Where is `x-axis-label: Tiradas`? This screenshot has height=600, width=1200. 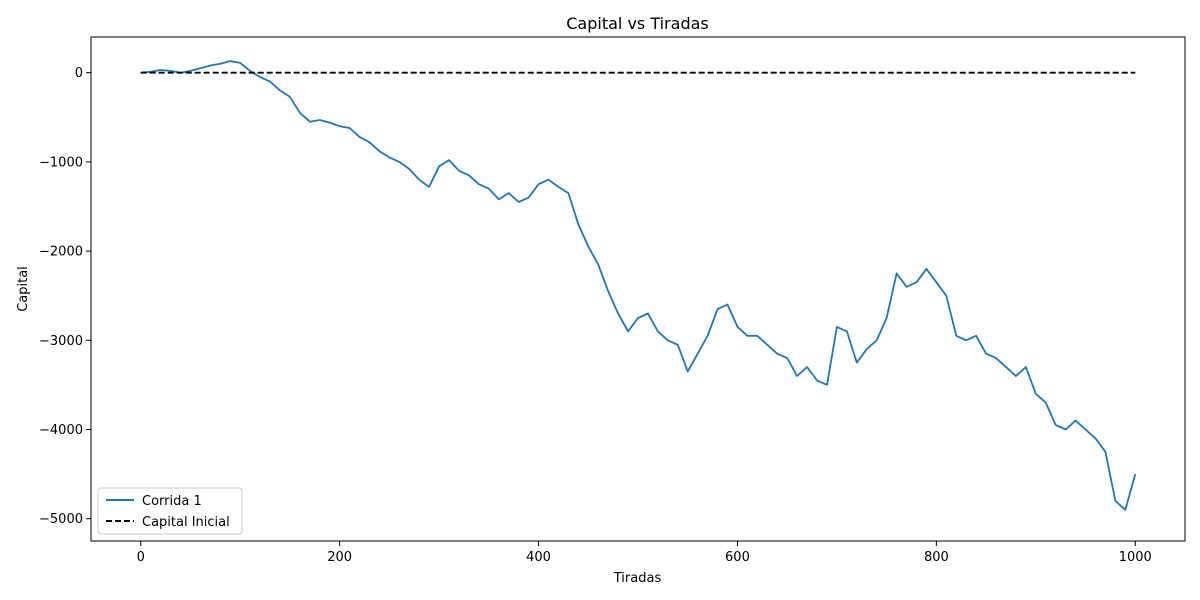
x-axis-label: Tiradas is located at coordinates (637, 578).